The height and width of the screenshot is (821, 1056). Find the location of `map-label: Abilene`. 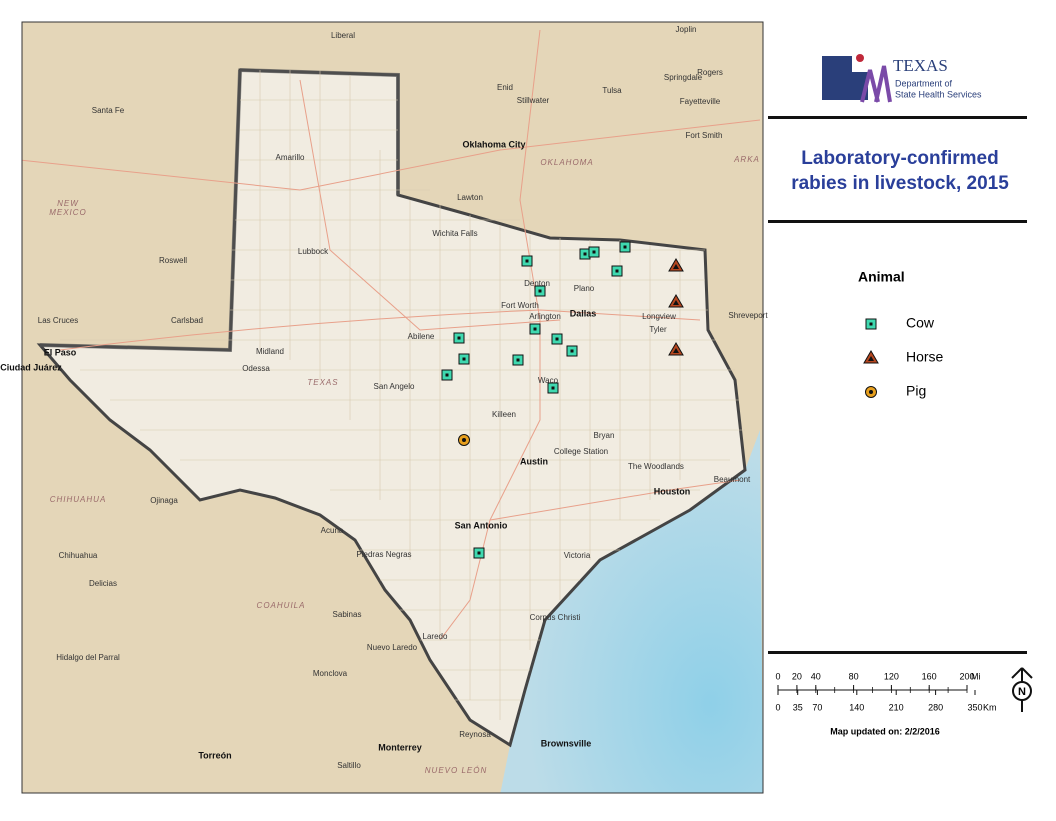

map-label: Abilene is located at coordinates (421, 336).